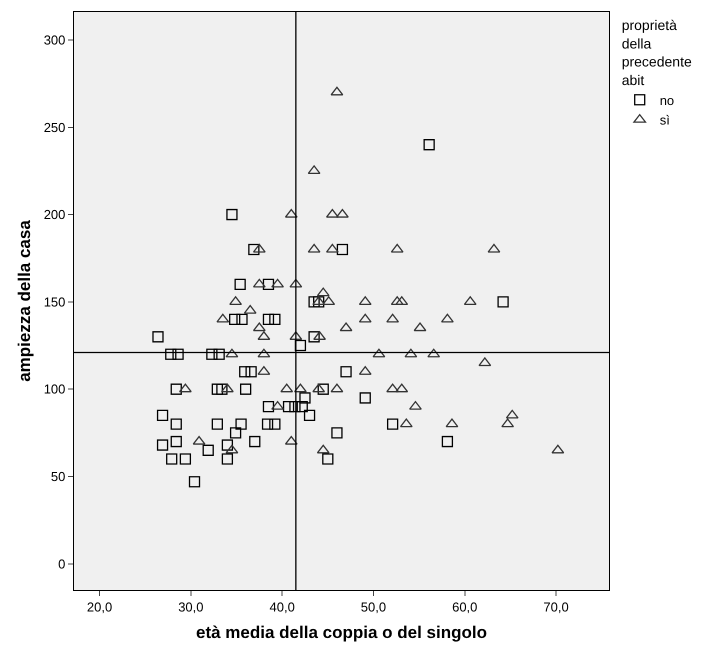 This screenshot has height=652, width=707. Describe the element at coordinates (657, 52) in the screenshot. I see `legend-title: proprietà della precedente abit` at that location.